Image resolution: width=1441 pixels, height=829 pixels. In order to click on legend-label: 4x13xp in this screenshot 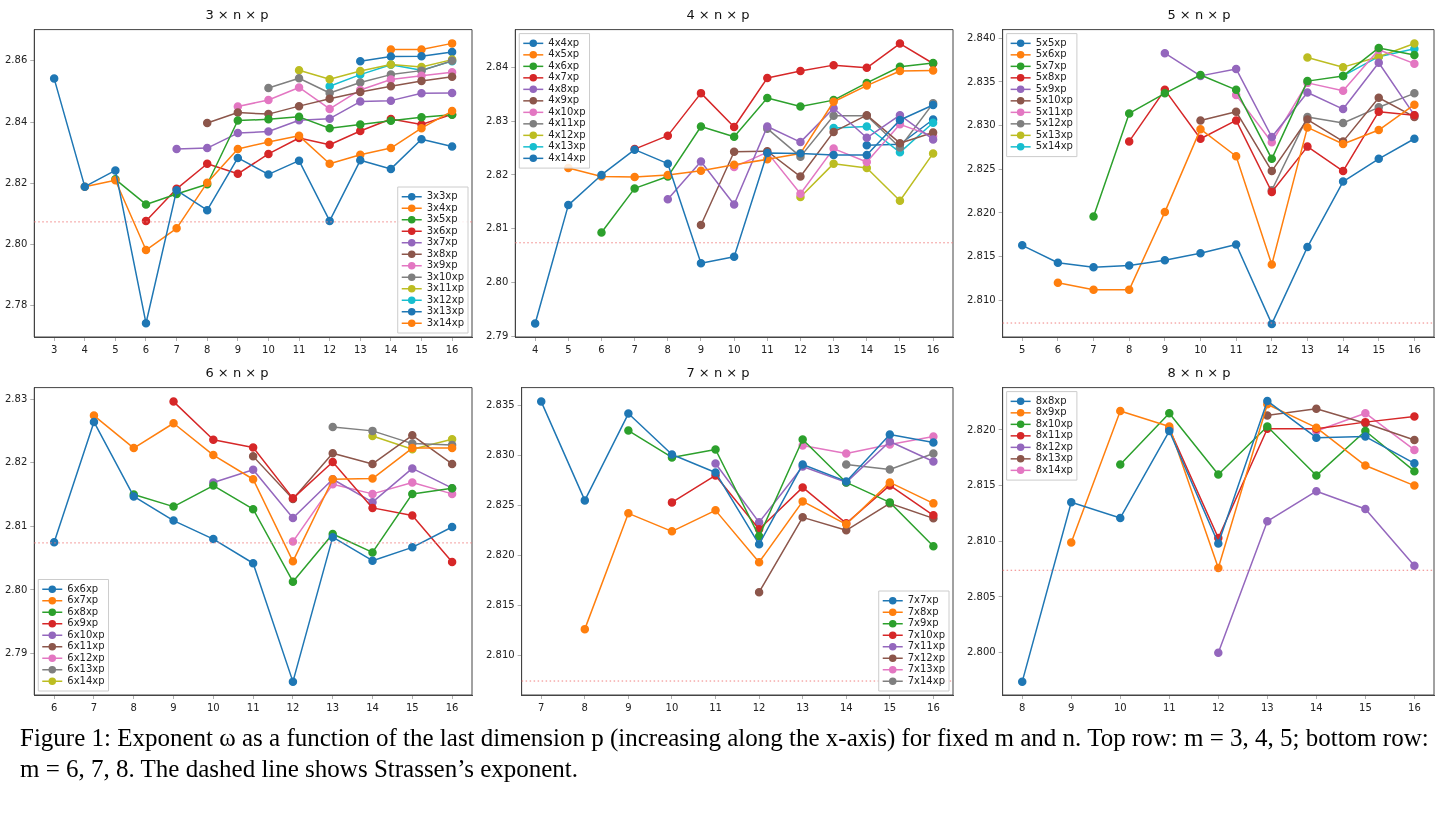, I will do `click(567, 146)`.